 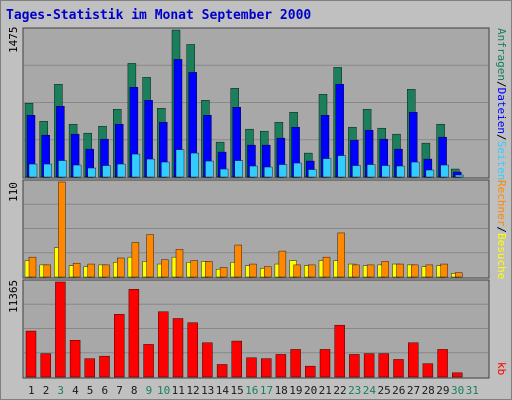 I want to click on day-label-22: 22, so click(x=339, y=390).